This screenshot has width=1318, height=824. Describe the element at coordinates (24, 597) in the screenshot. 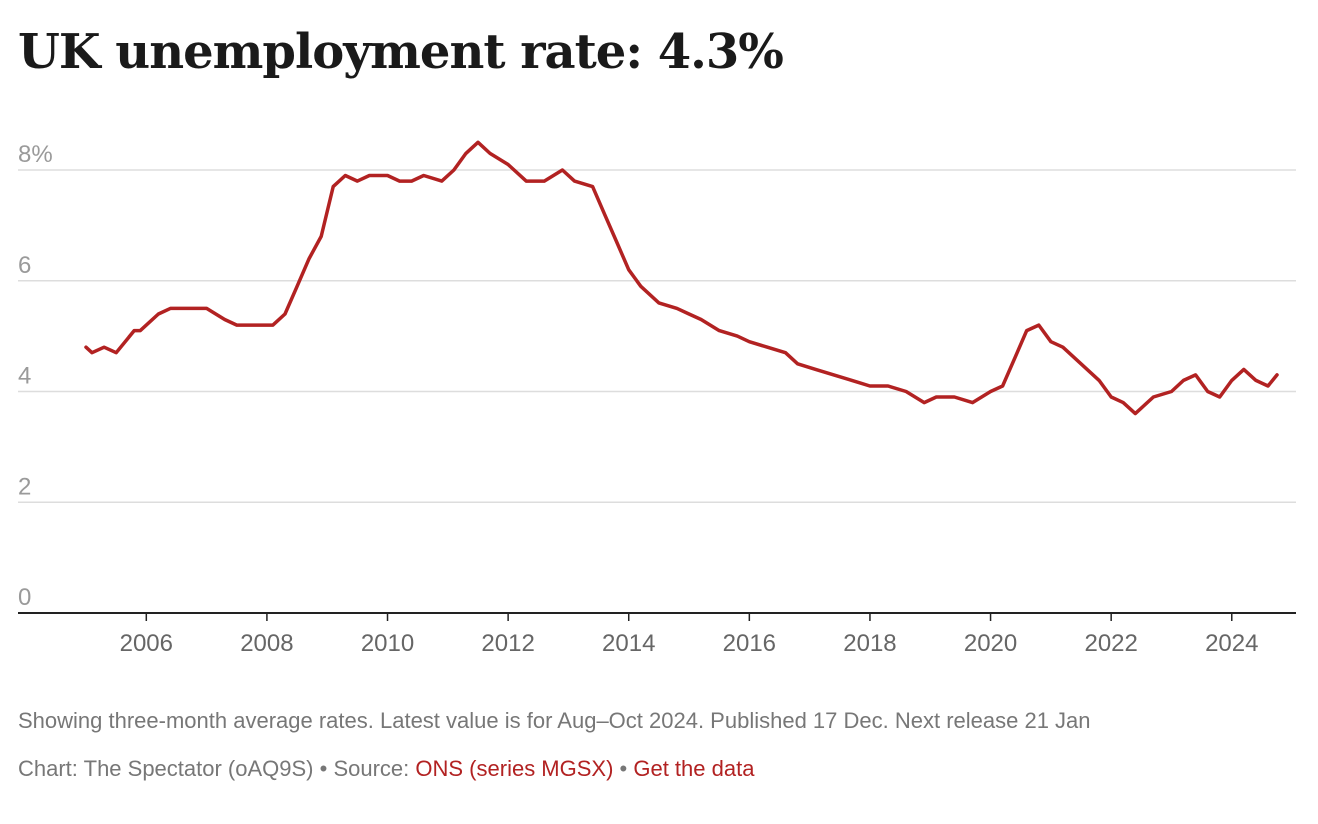

I see `y-tick-label: 0` at that location.